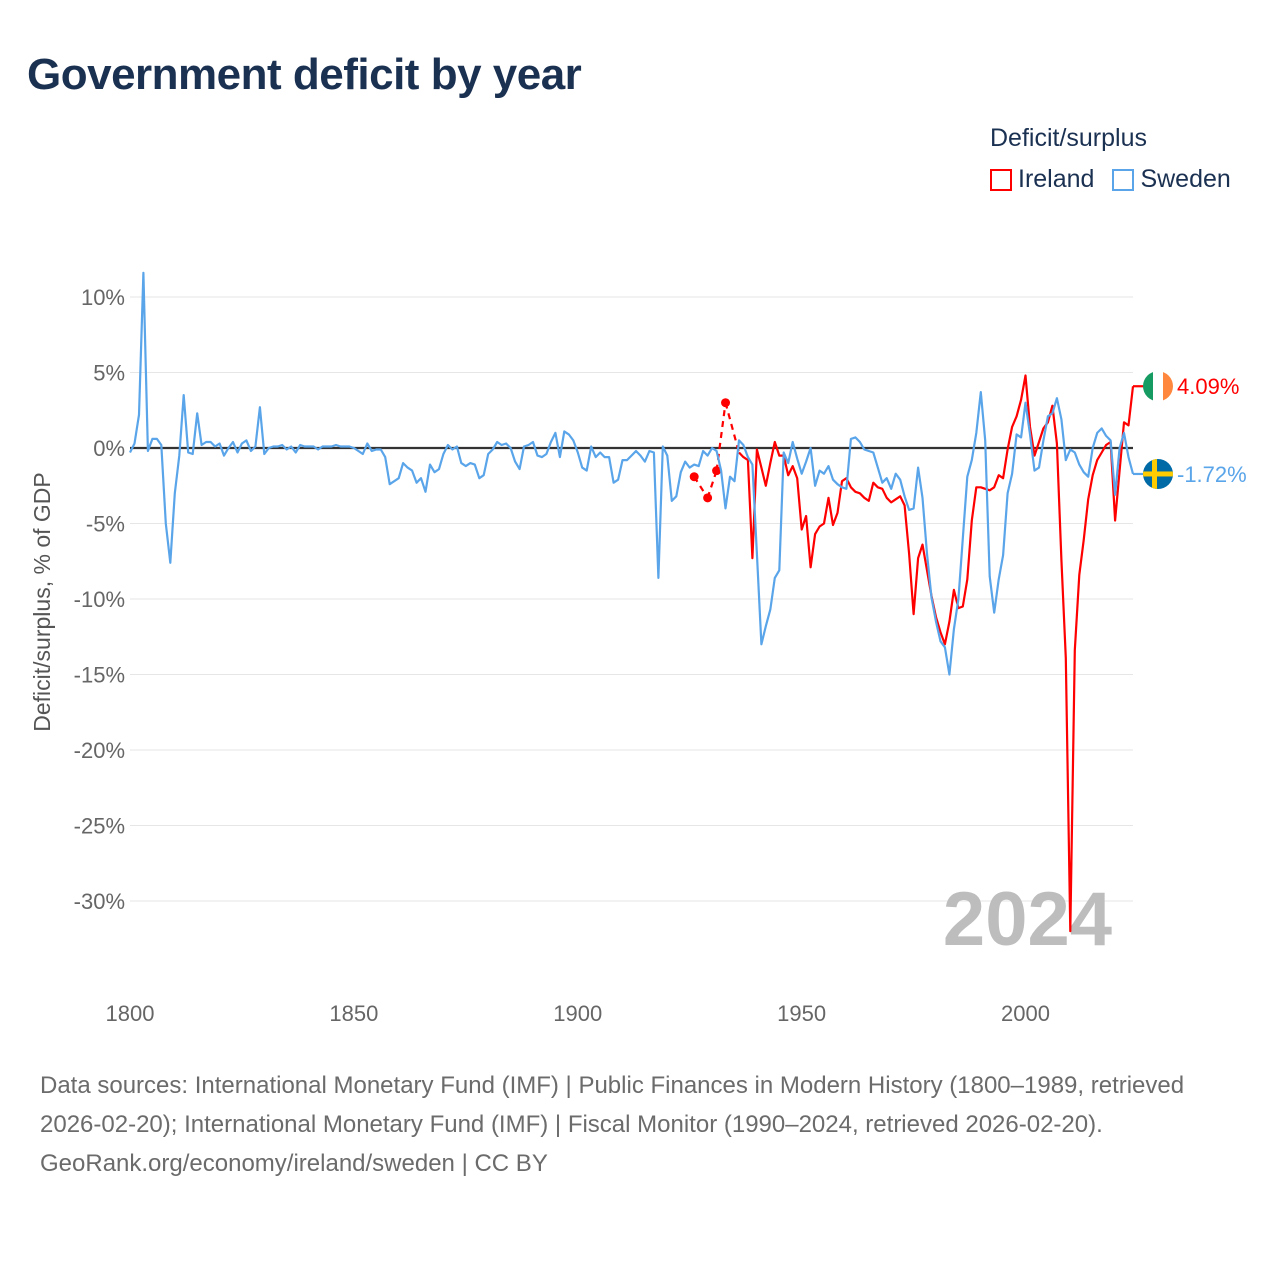  What do you see at coordinates (801, 1013) in the screenshot?
I see `x-tick-label: 1950` at bounding box center [801, 1013].